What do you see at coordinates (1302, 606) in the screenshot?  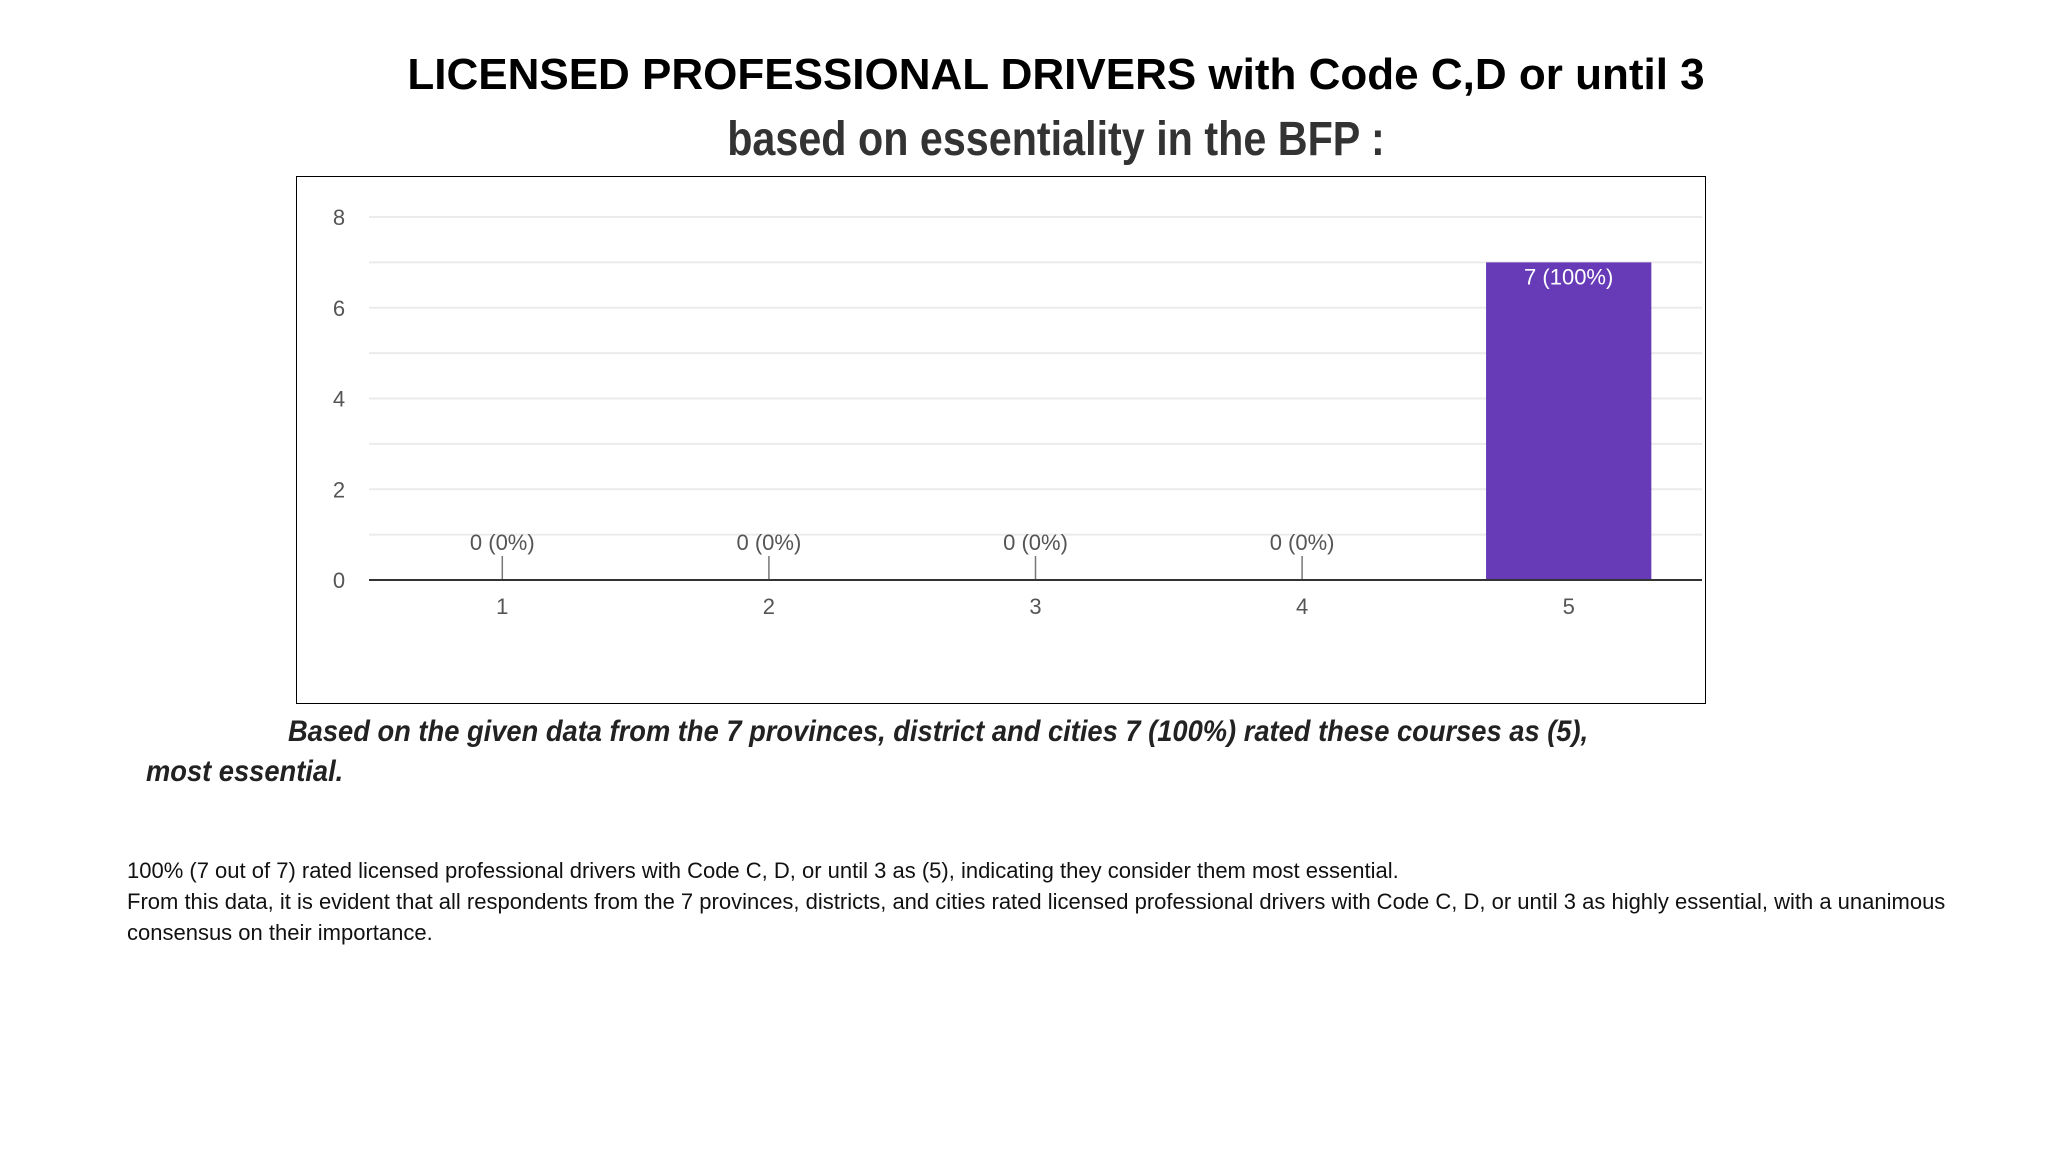 I see `x-tick-label: 4` at bounding box center [1302, 606].